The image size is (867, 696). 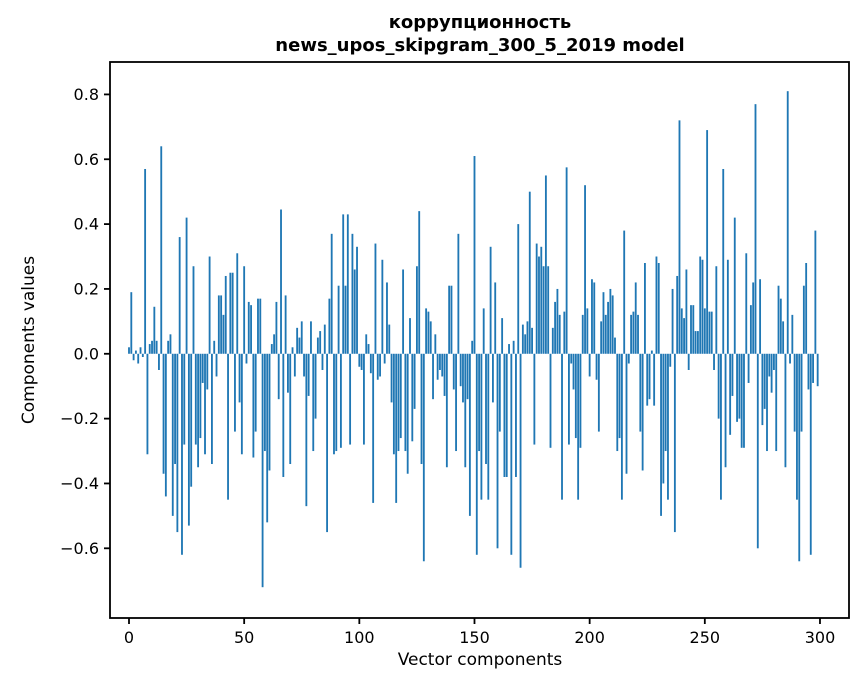 I want to click on x-tick-label: 50, so click(x=244, y=637).